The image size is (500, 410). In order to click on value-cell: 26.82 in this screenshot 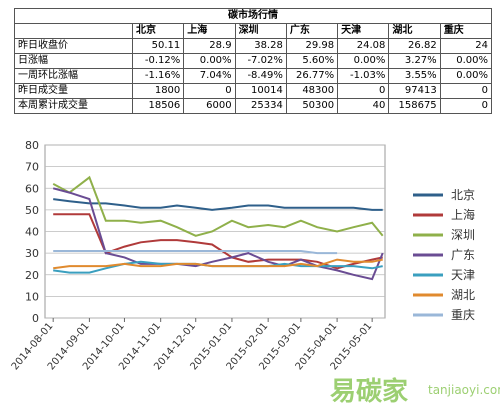, I will do `click(414, 46)`.